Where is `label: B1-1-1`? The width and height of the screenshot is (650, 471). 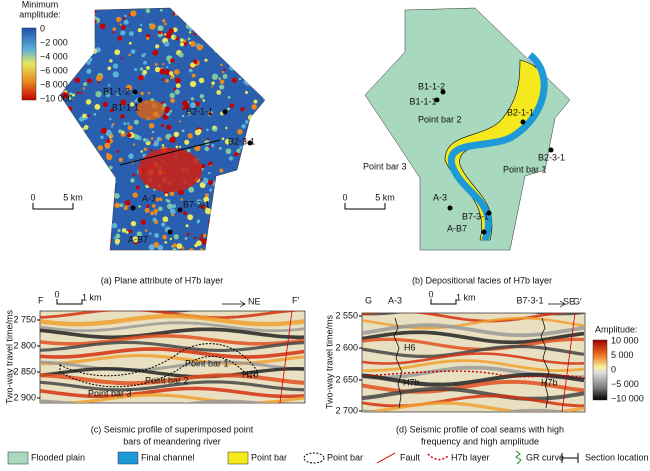 label: B1-1-1 is located at coordinates (422, 101).